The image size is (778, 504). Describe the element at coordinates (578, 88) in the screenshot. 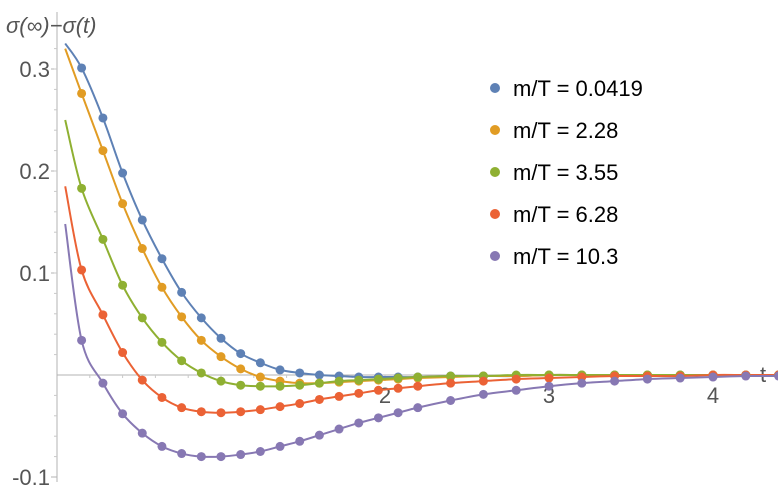

I see `legend-label-0: m/T = 0.0419` at that location.